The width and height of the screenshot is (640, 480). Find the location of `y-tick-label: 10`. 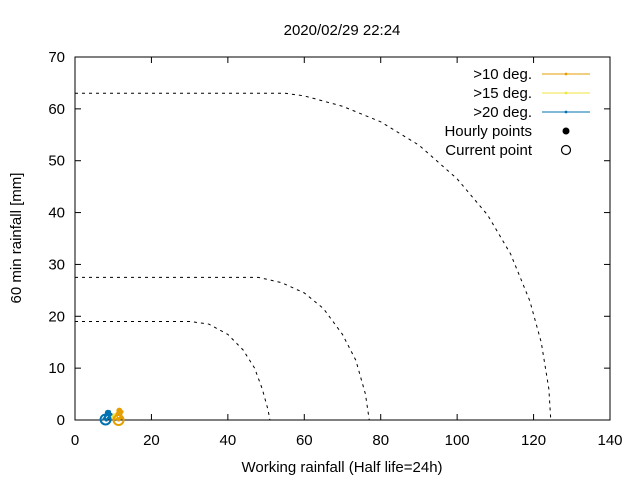

y-tick-label: 10 is located at coordinates (56, 368).